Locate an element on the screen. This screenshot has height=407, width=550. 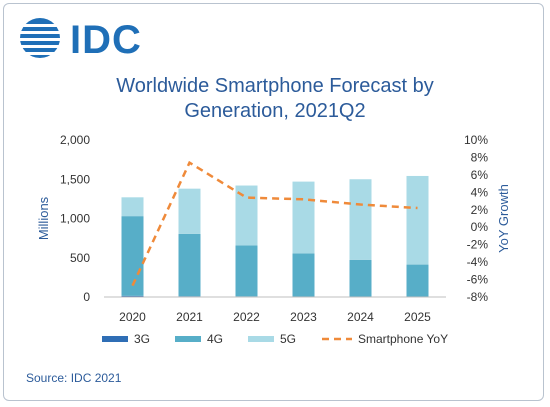
x-tick-label: 2022 is located at coordinates (246, 317).